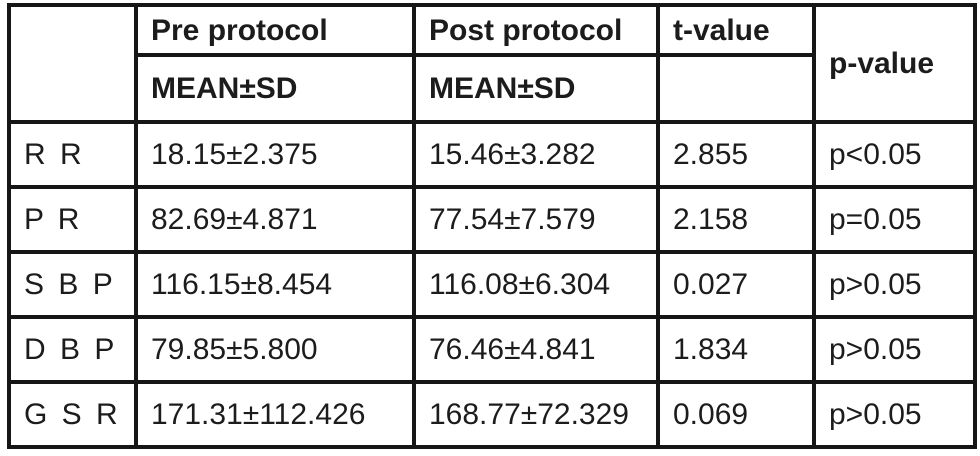 The width and height of the screenshot is (980, 456). I want to click on header-pre-protocol: Pre protocol, so click(275, 30).